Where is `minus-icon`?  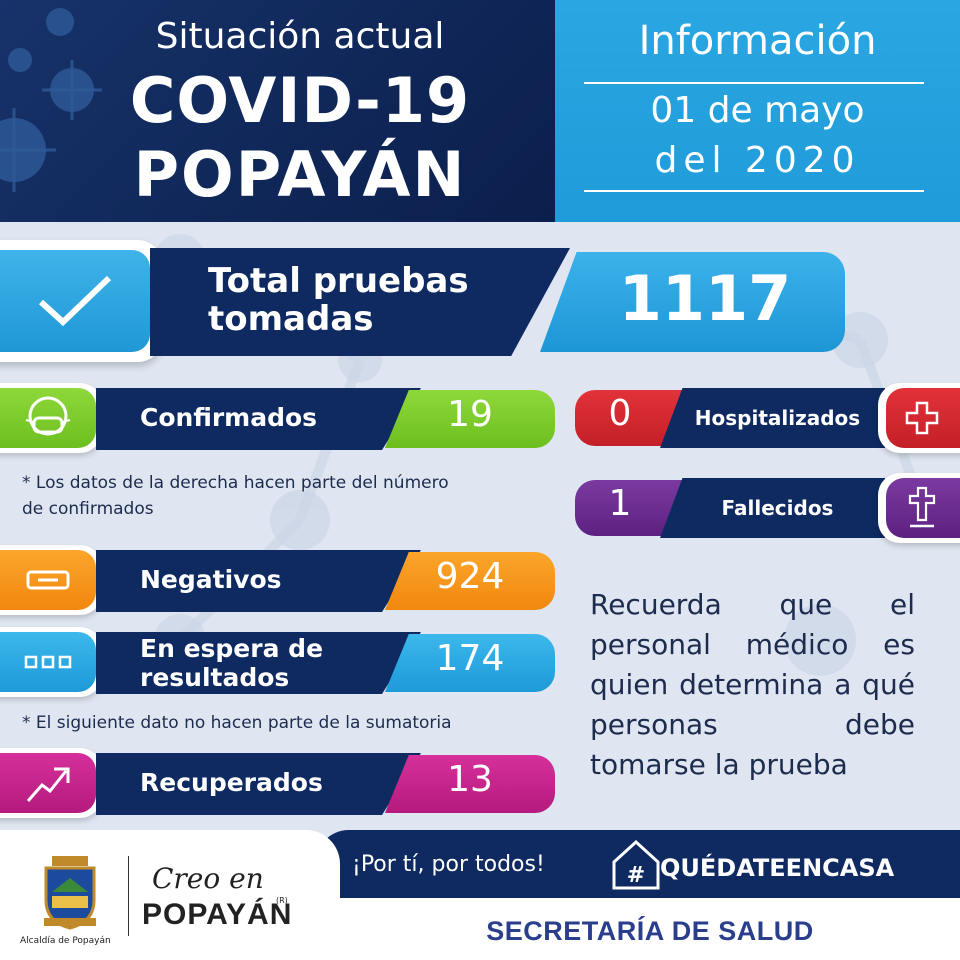 minus-icon is located at coordinates (48, 580).